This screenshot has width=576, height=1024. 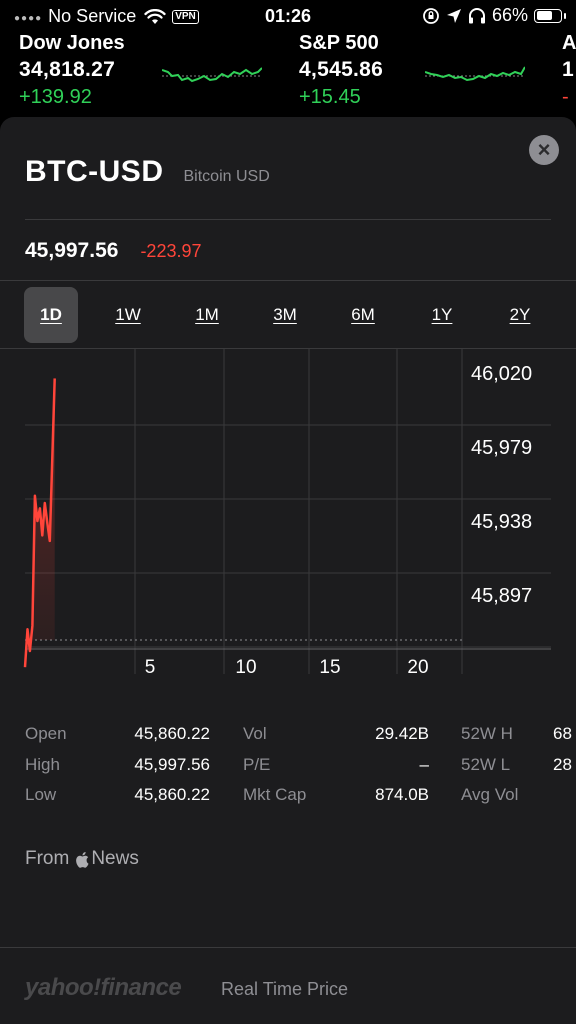 I want to click on ticker-name: S&P 500, so click(x=339, y=43).